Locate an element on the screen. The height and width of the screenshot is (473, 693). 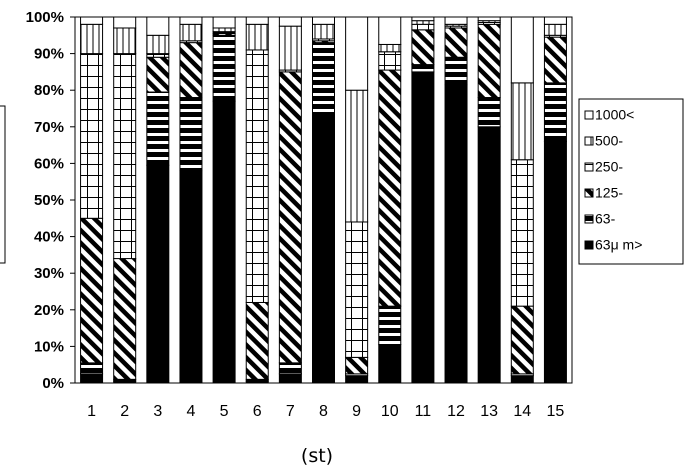
bar-segment-st11-solid is located at coordinates (423, 227).